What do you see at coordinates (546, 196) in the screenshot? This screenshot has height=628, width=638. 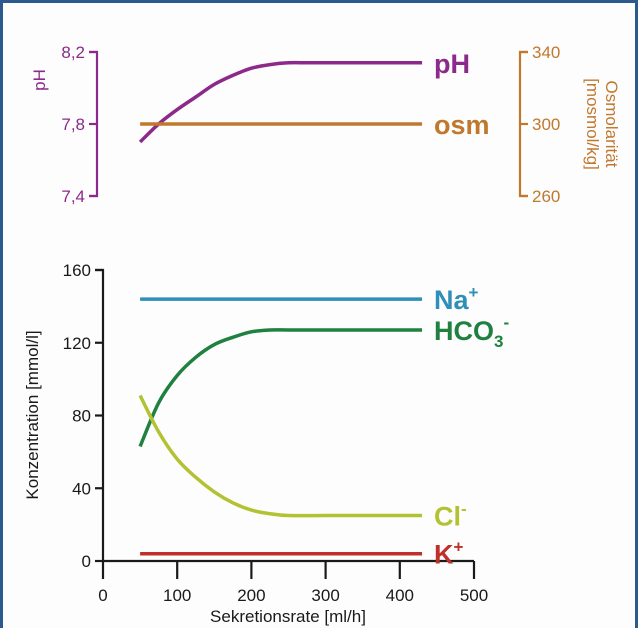 I see `osm-tick-label: 260` at bounding box center [546, 196].